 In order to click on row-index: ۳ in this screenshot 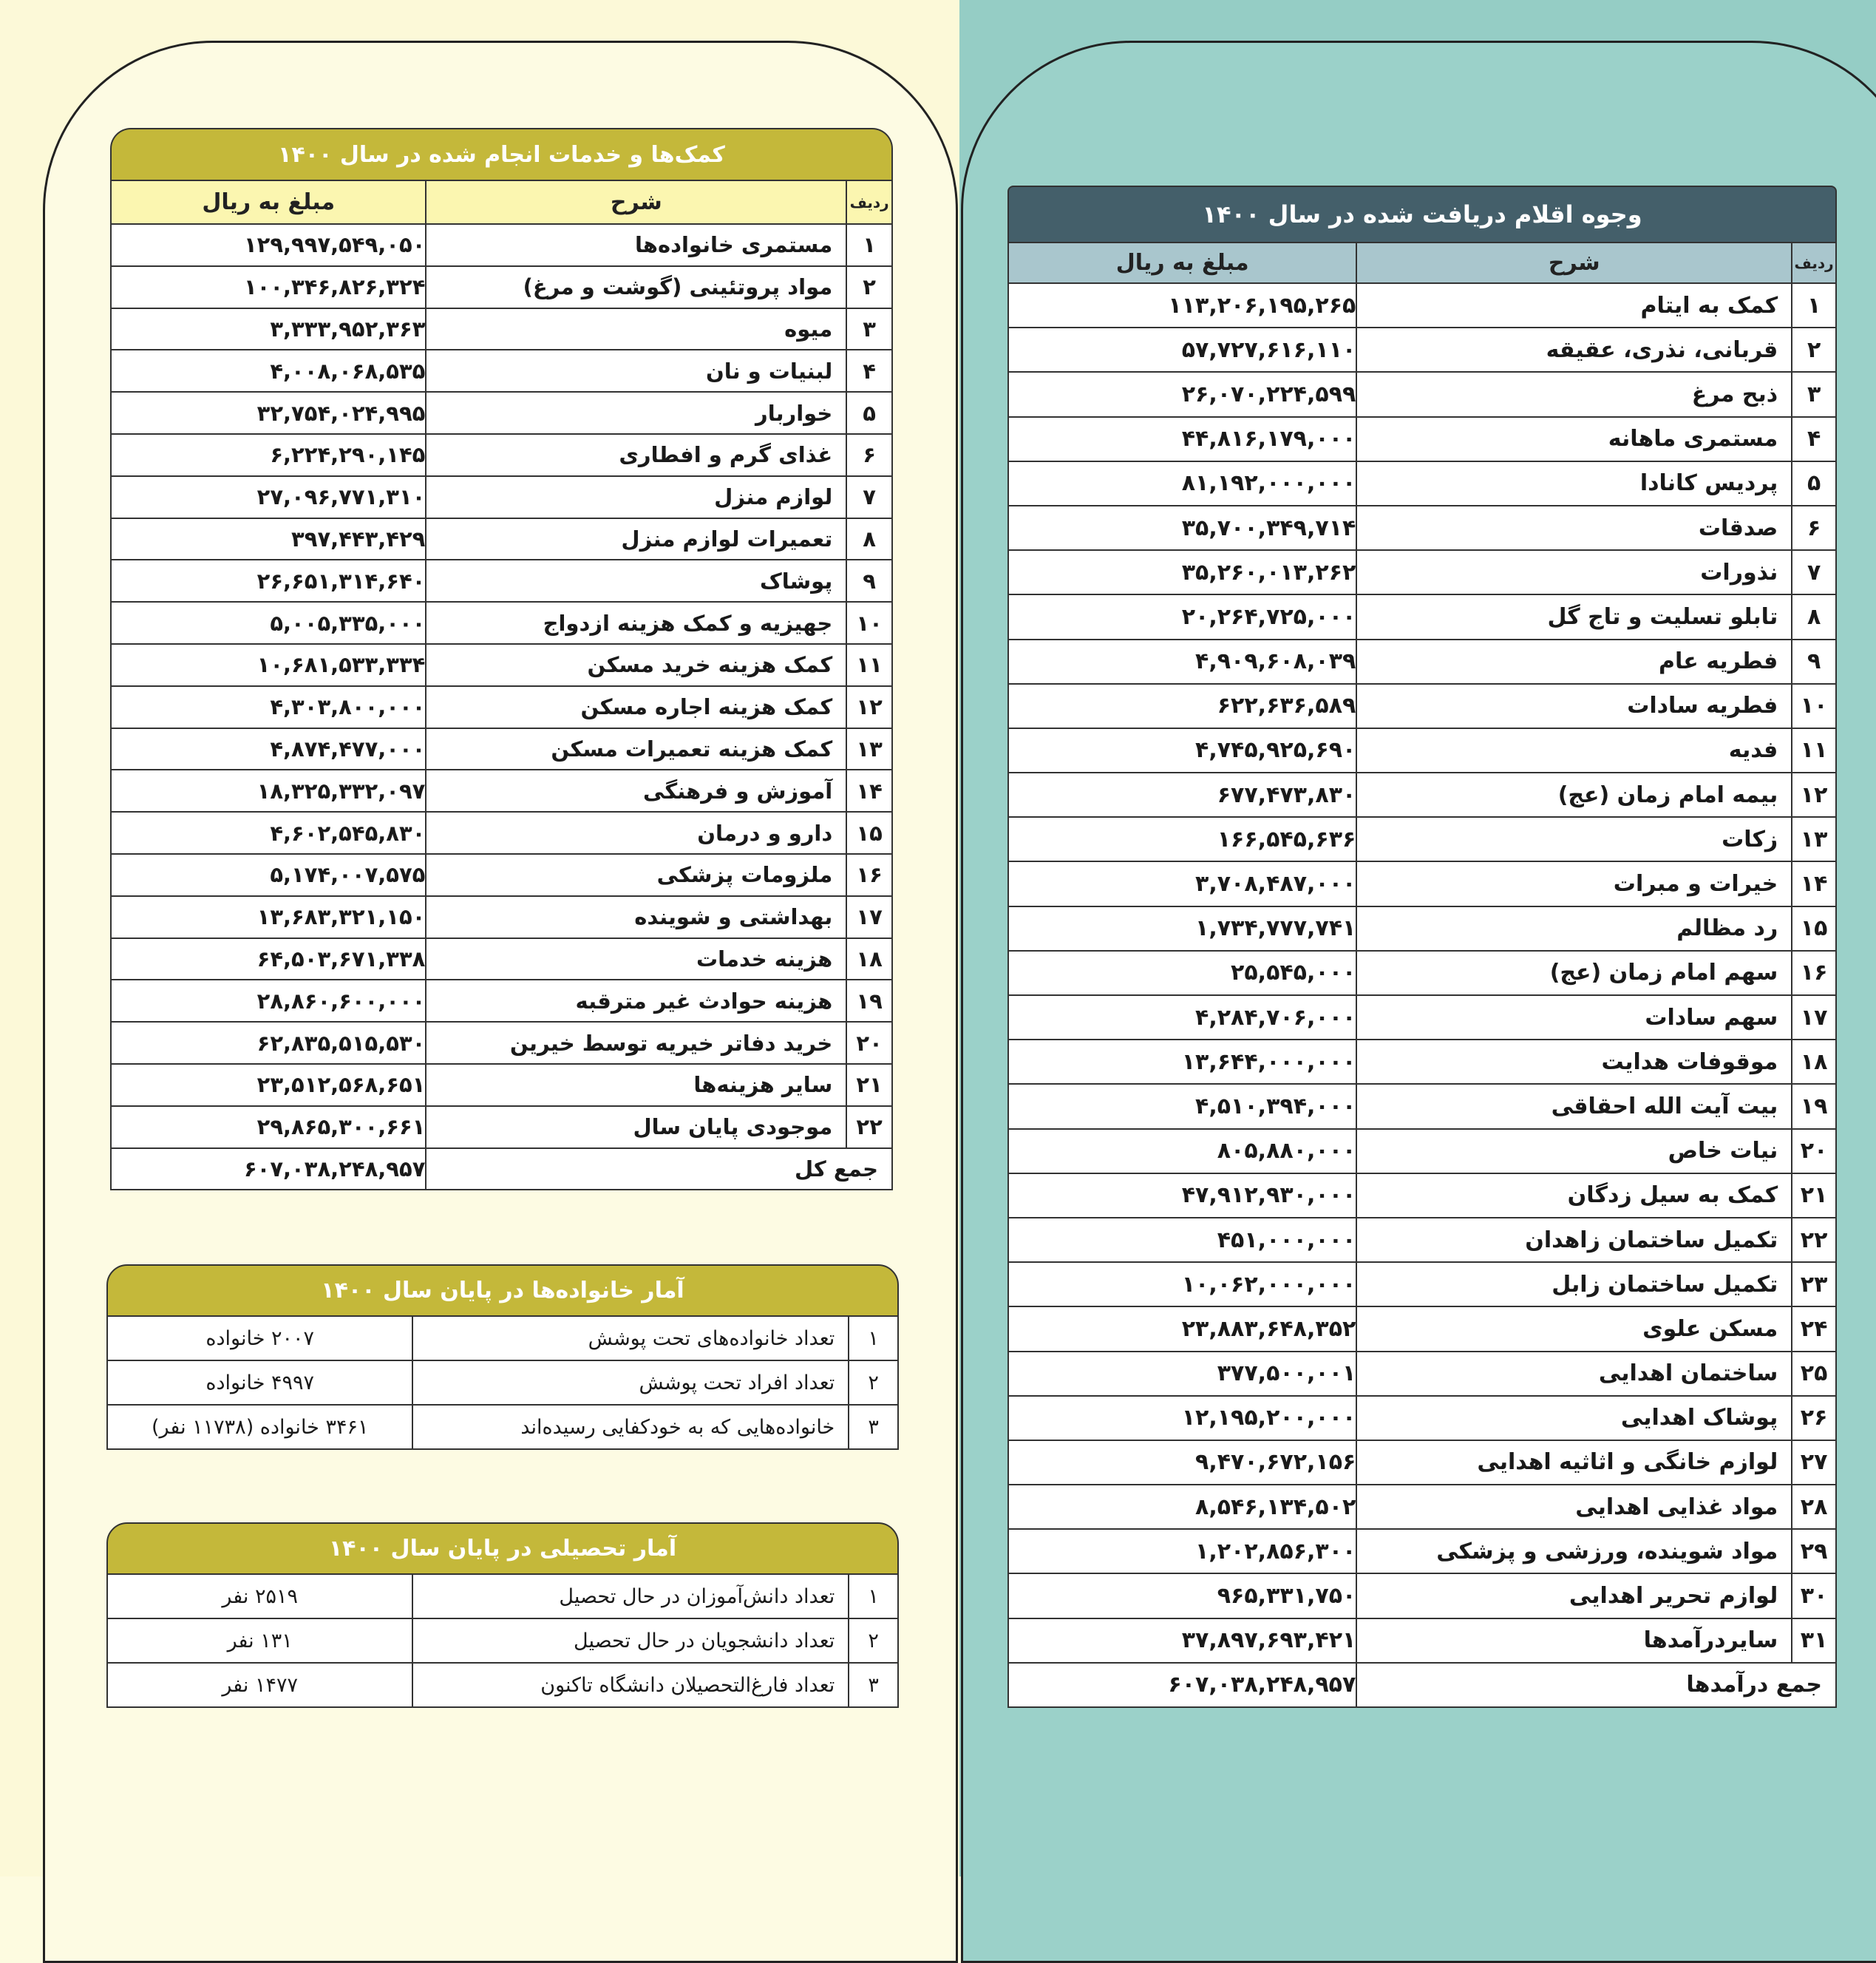, I will do `click(1813, 394)`.